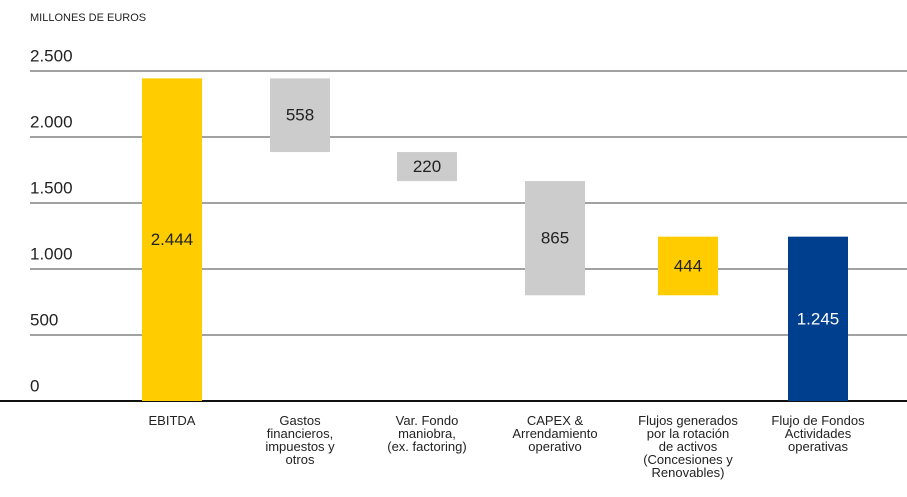  Describe the element at coordinates (818, 433) in the screenshot. I see `x-tick-label: Flujo de Fondos Actividades operativas` at that location.